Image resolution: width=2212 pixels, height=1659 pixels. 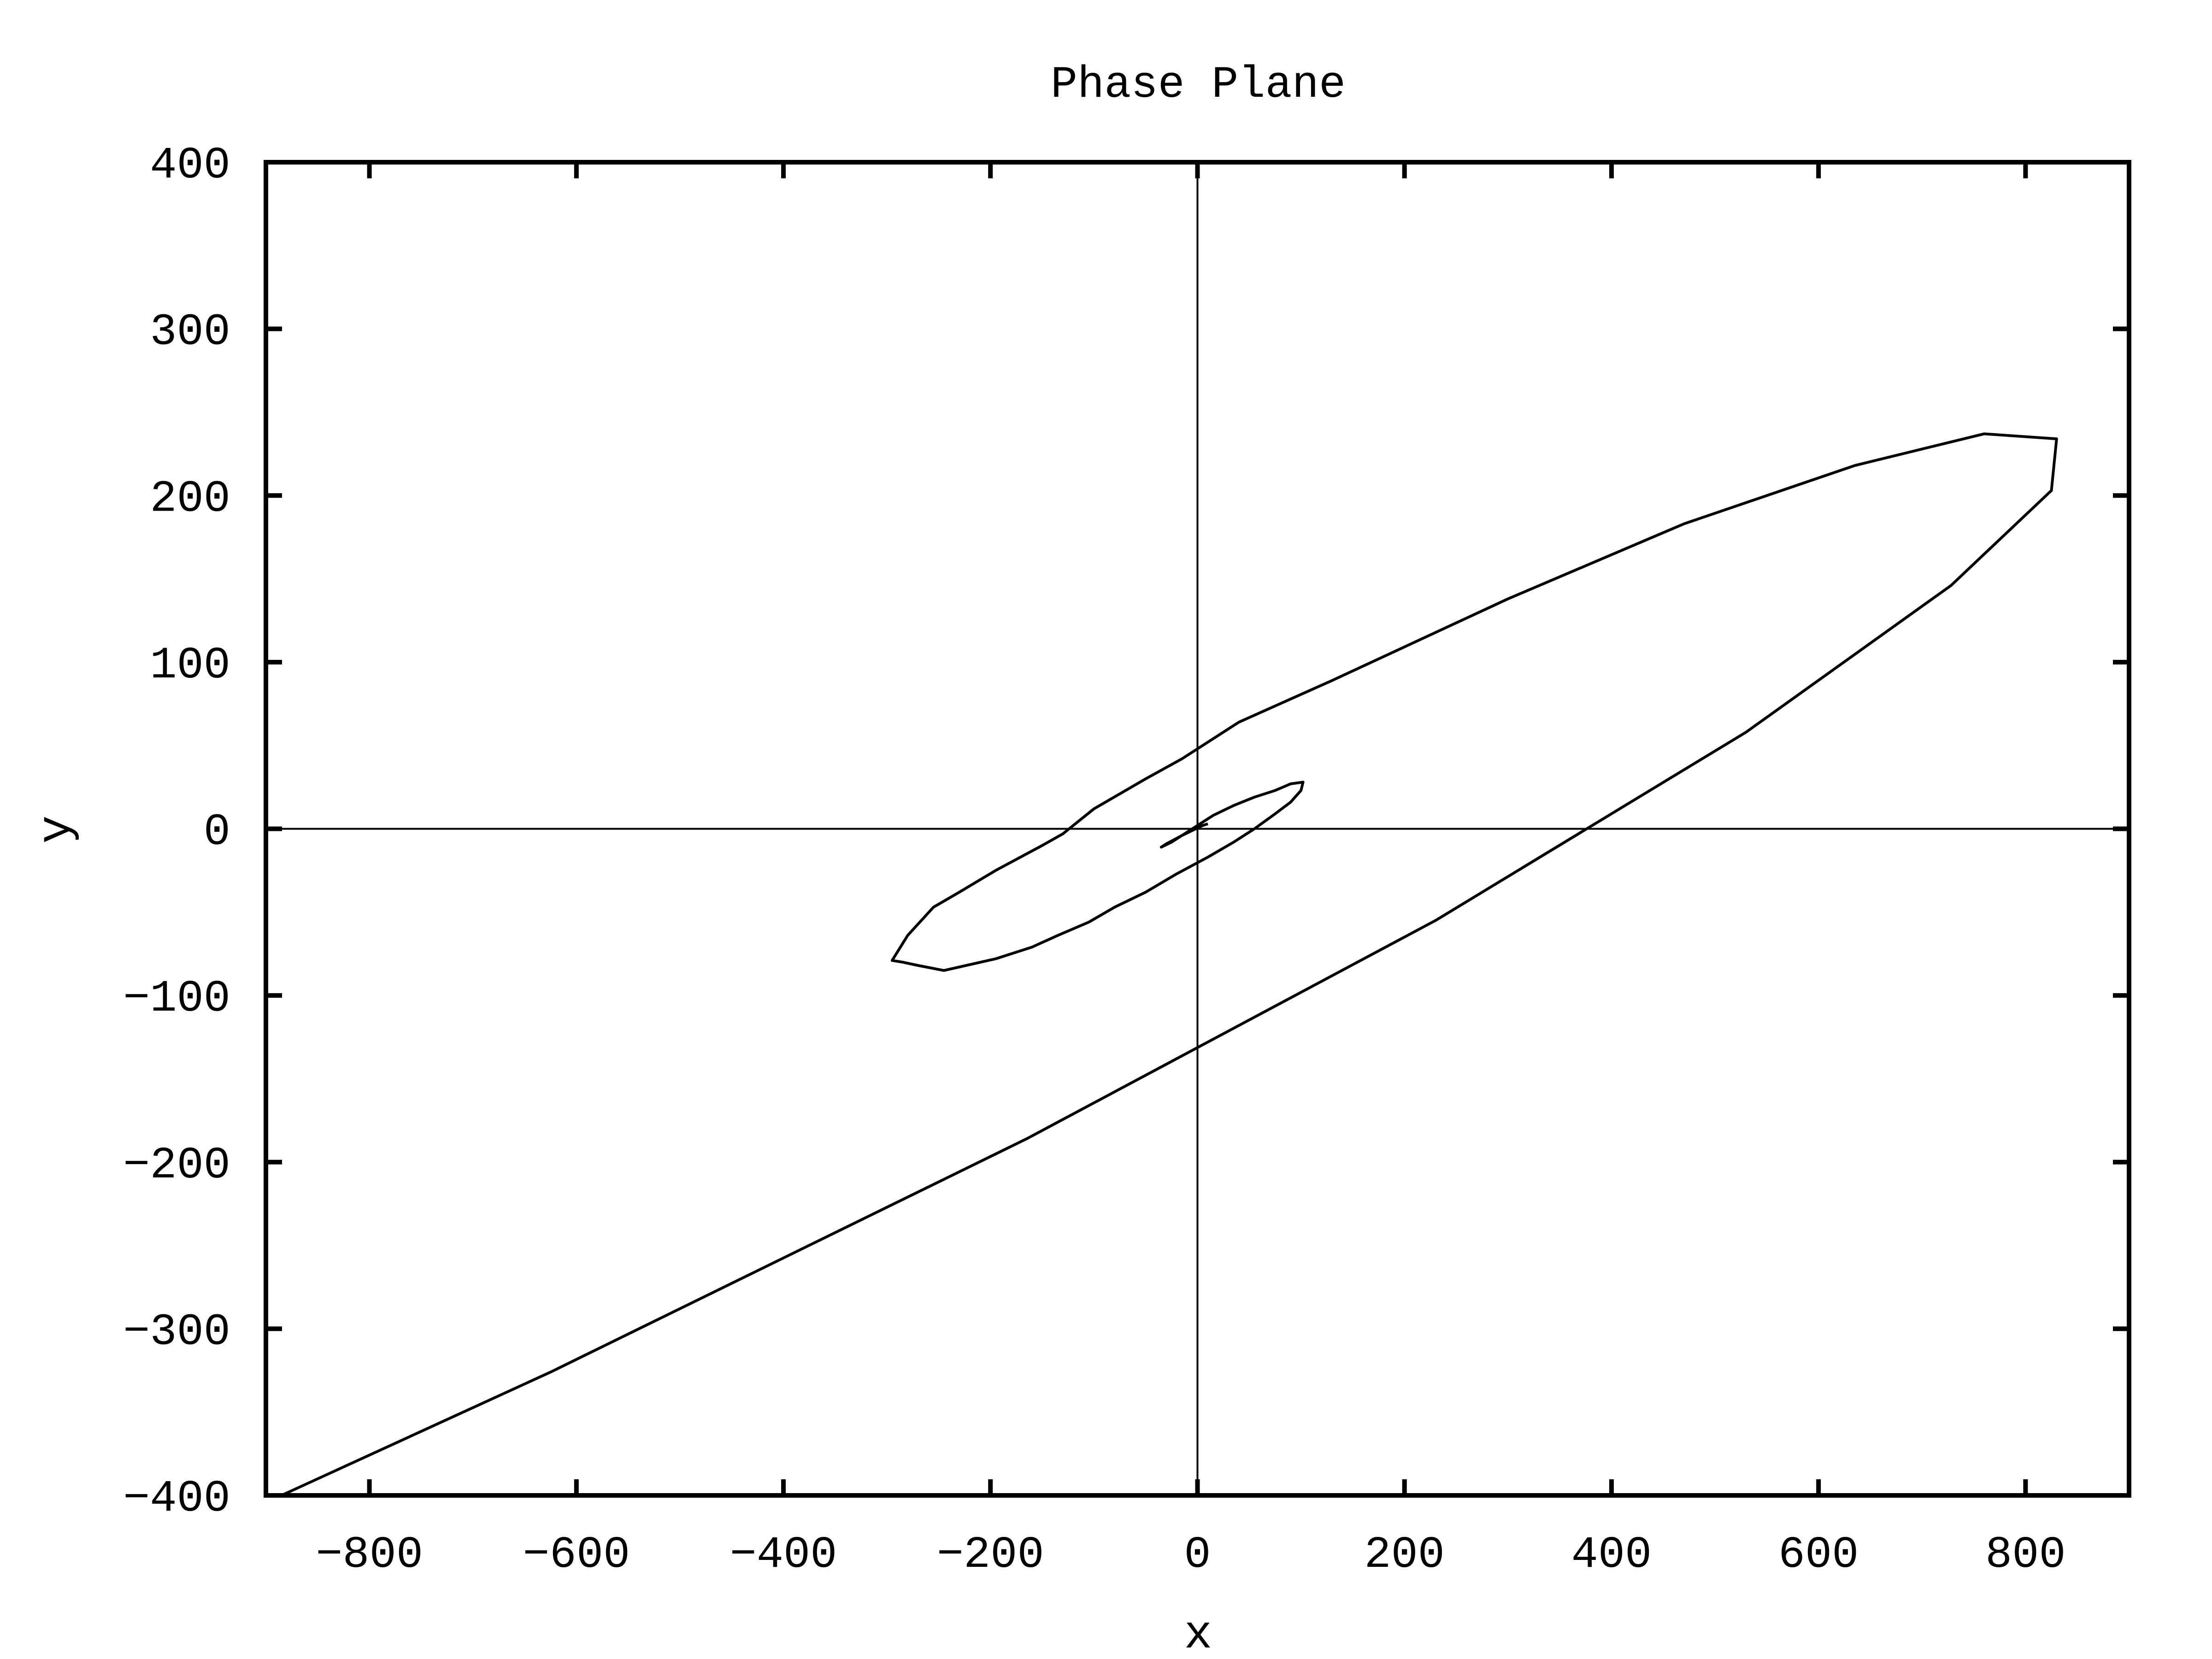 What do you see at coordinates (176, 1332) in the screenshot?
I see `y-tick-label: −300` at bounding box center [176, 1332].